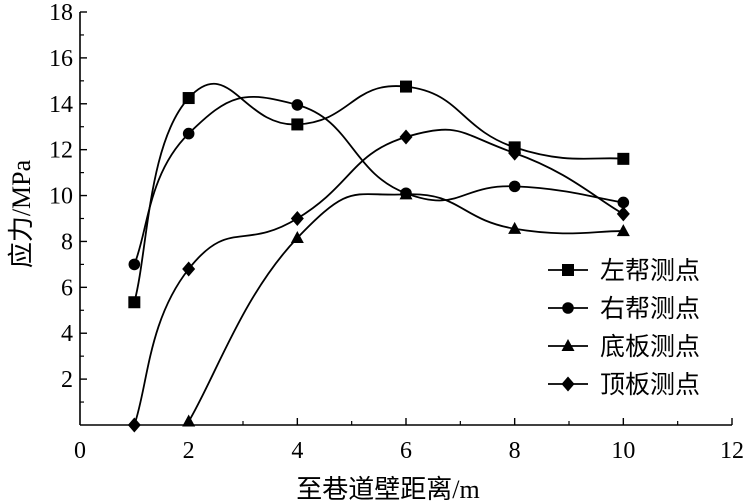  I want to click on y-tick-label: 4, so click(67, 334).